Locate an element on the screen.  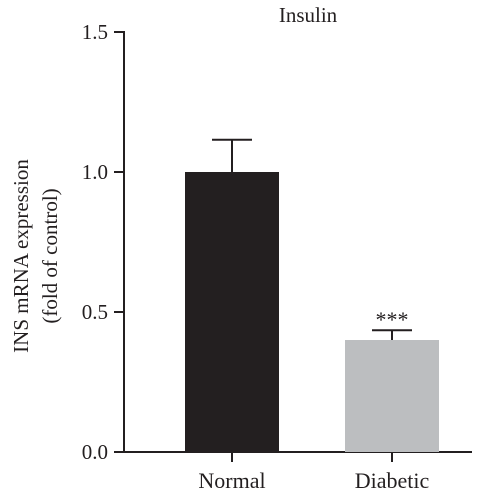
bar-diabetic is located at coordinates (392, 396).